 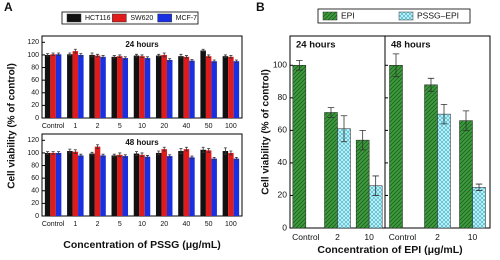 I want to click on x-tick-label: 1, so click(x=75, y=224).